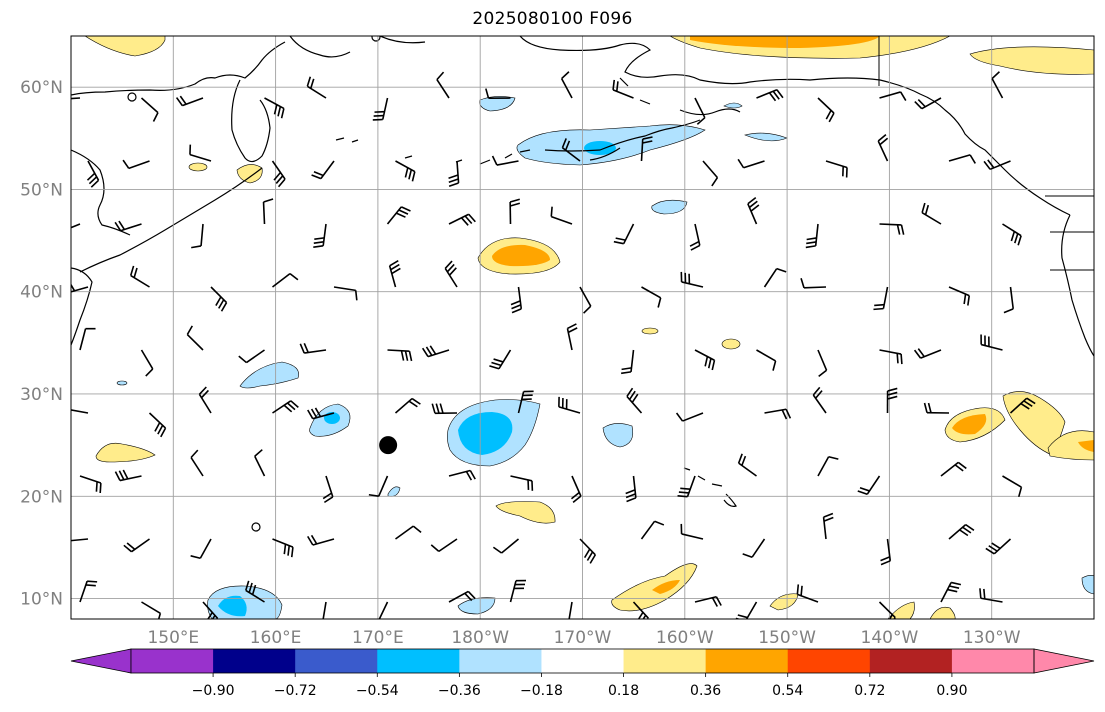 This screenshot has height=712, width=1105. I want to click on storm-center-marker-icon, so click(388, 445).